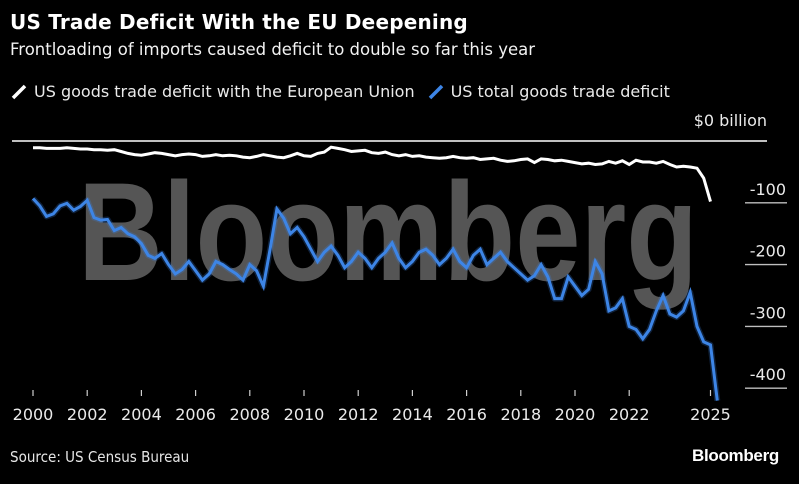  Describe the element at coordinates (304, 414) in the screenshot. I see `x-tick-label: 2010` at that location.